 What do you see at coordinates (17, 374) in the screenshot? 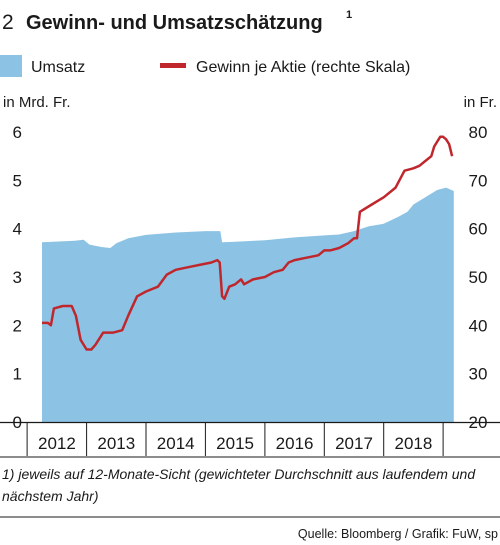
I see `left-tick-label: 1` at bounding box center [17, 374].